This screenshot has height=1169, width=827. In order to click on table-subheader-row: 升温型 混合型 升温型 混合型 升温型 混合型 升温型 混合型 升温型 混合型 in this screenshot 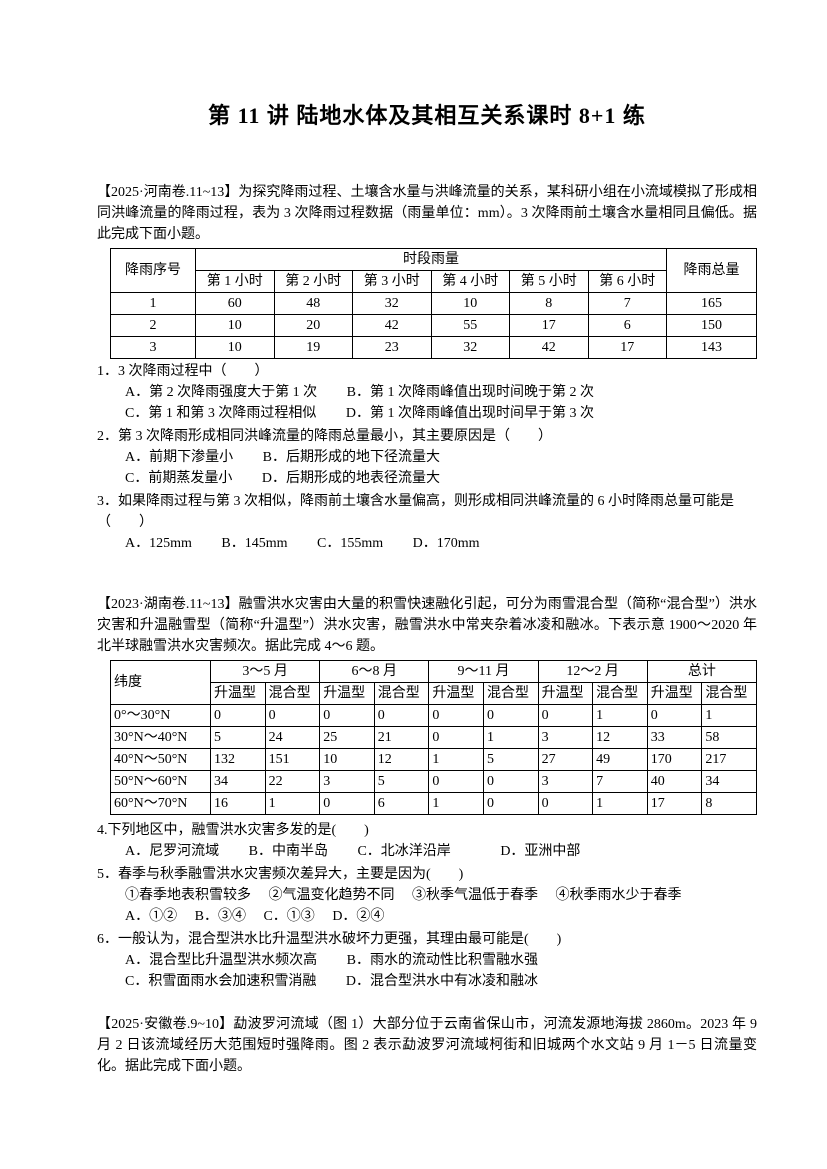, I will do `click(434, 693)`.